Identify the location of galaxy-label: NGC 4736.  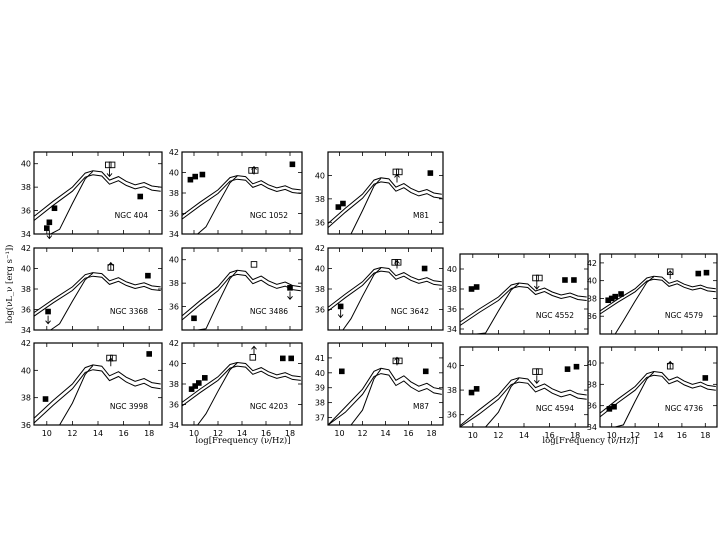
(684, 408).